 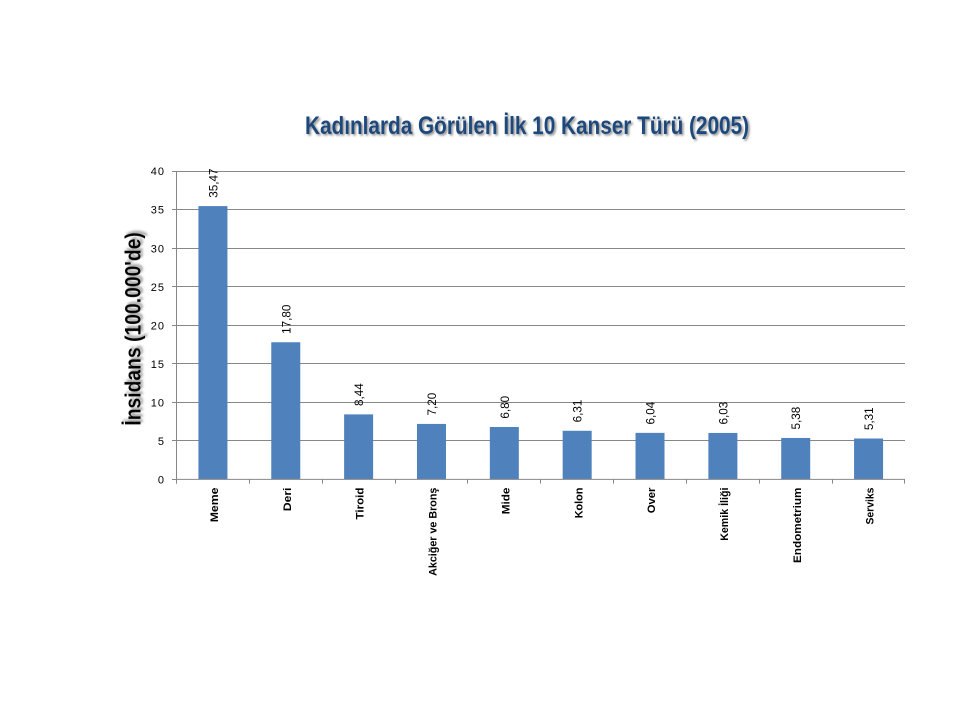 What do you see at coordinates (505, 406) in the screenshot?
I see `svg-text: 6,80` at bounding box center [505, 406].